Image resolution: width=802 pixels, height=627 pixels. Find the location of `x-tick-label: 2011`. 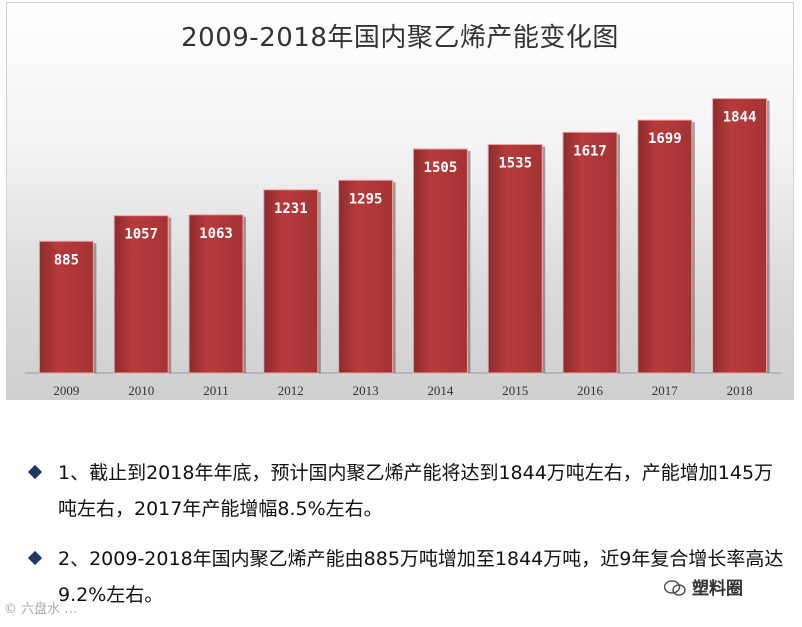

x-tick-label: 2011 is located at coordinates (216, 390).